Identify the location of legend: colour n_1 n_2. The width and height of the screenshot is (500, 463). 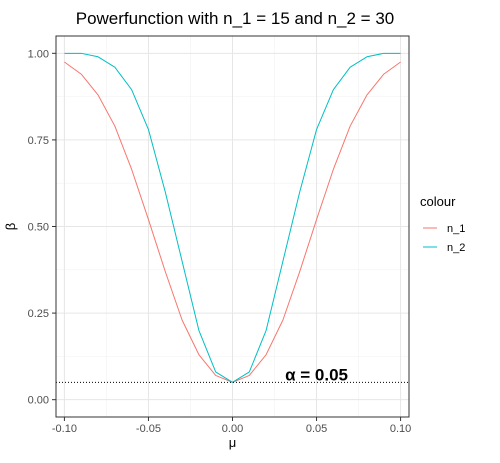
(442, 224).